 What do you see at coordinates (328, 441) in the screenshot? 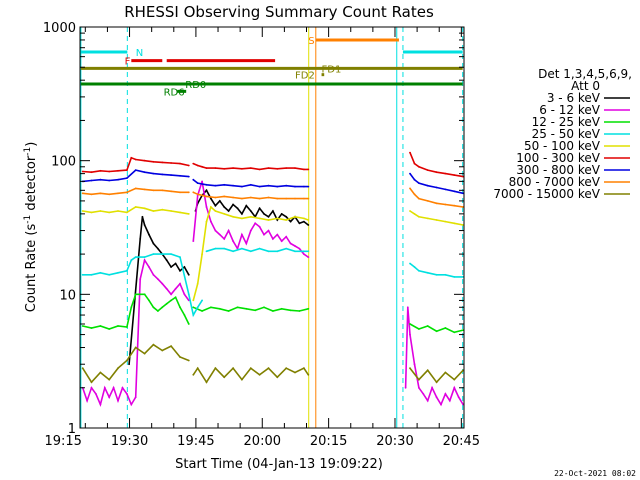
I see `x-tick-label: 20:15` at bounding box center [328, 441].